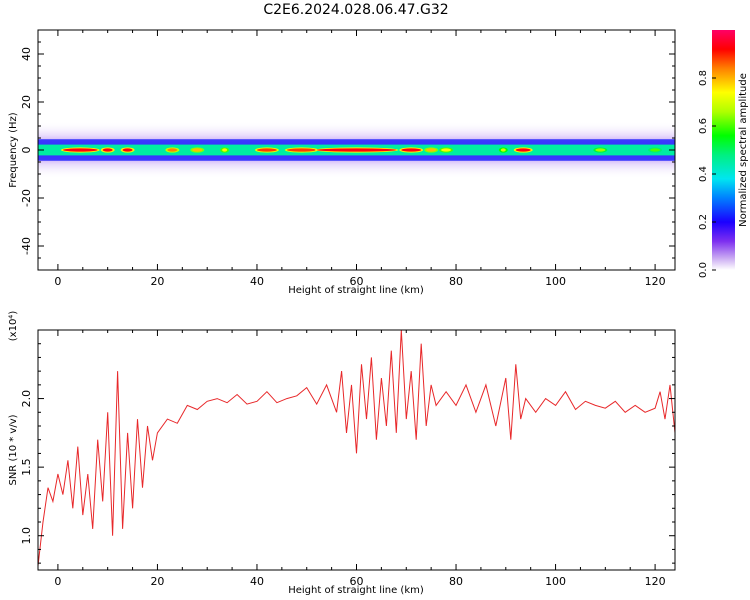  Describe the element at coordinates (26, 467) in the screenshot. I see `y-tick-label: 1.5` at that location.